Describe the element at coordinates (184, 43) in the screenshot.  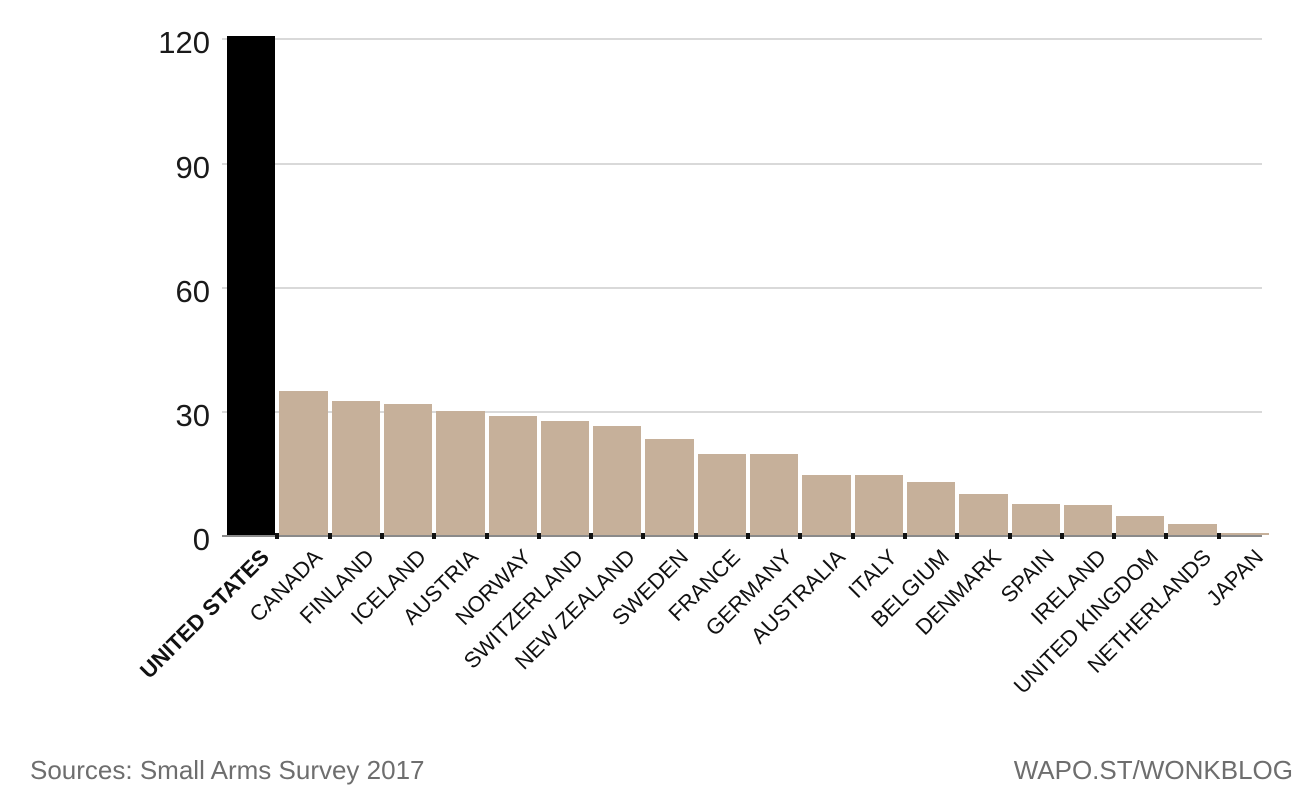
I see `y-tick-label-120: 120` at that location.